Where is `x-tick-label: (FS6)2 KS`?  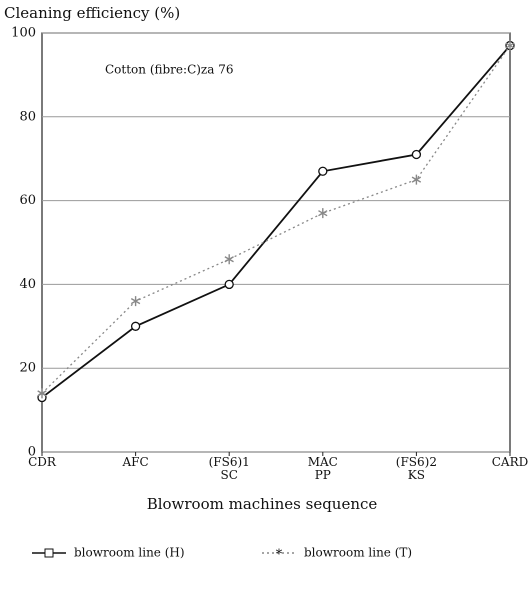
x-tick-label: (FS6)2 KS is located at coordinates (416, 468).